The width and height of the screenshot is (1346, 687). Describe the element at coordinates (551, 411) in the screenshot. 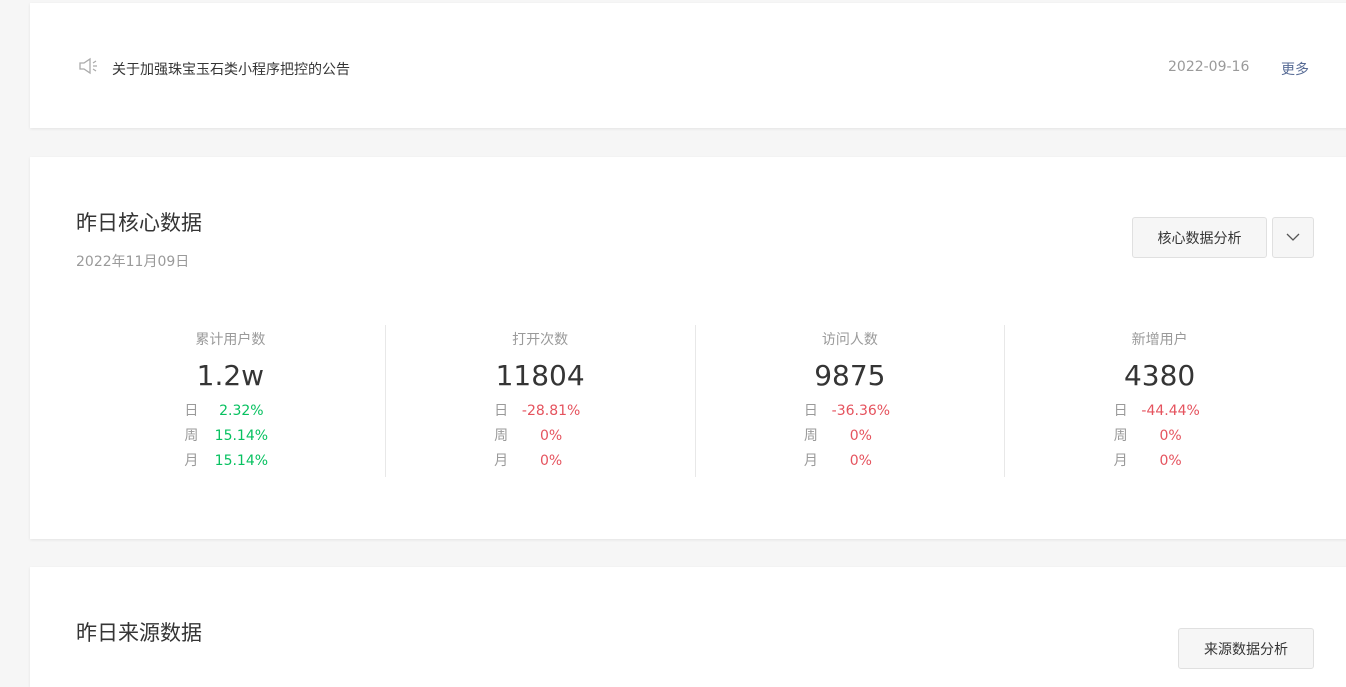

I see `trend-value: -28.81%` at that location.